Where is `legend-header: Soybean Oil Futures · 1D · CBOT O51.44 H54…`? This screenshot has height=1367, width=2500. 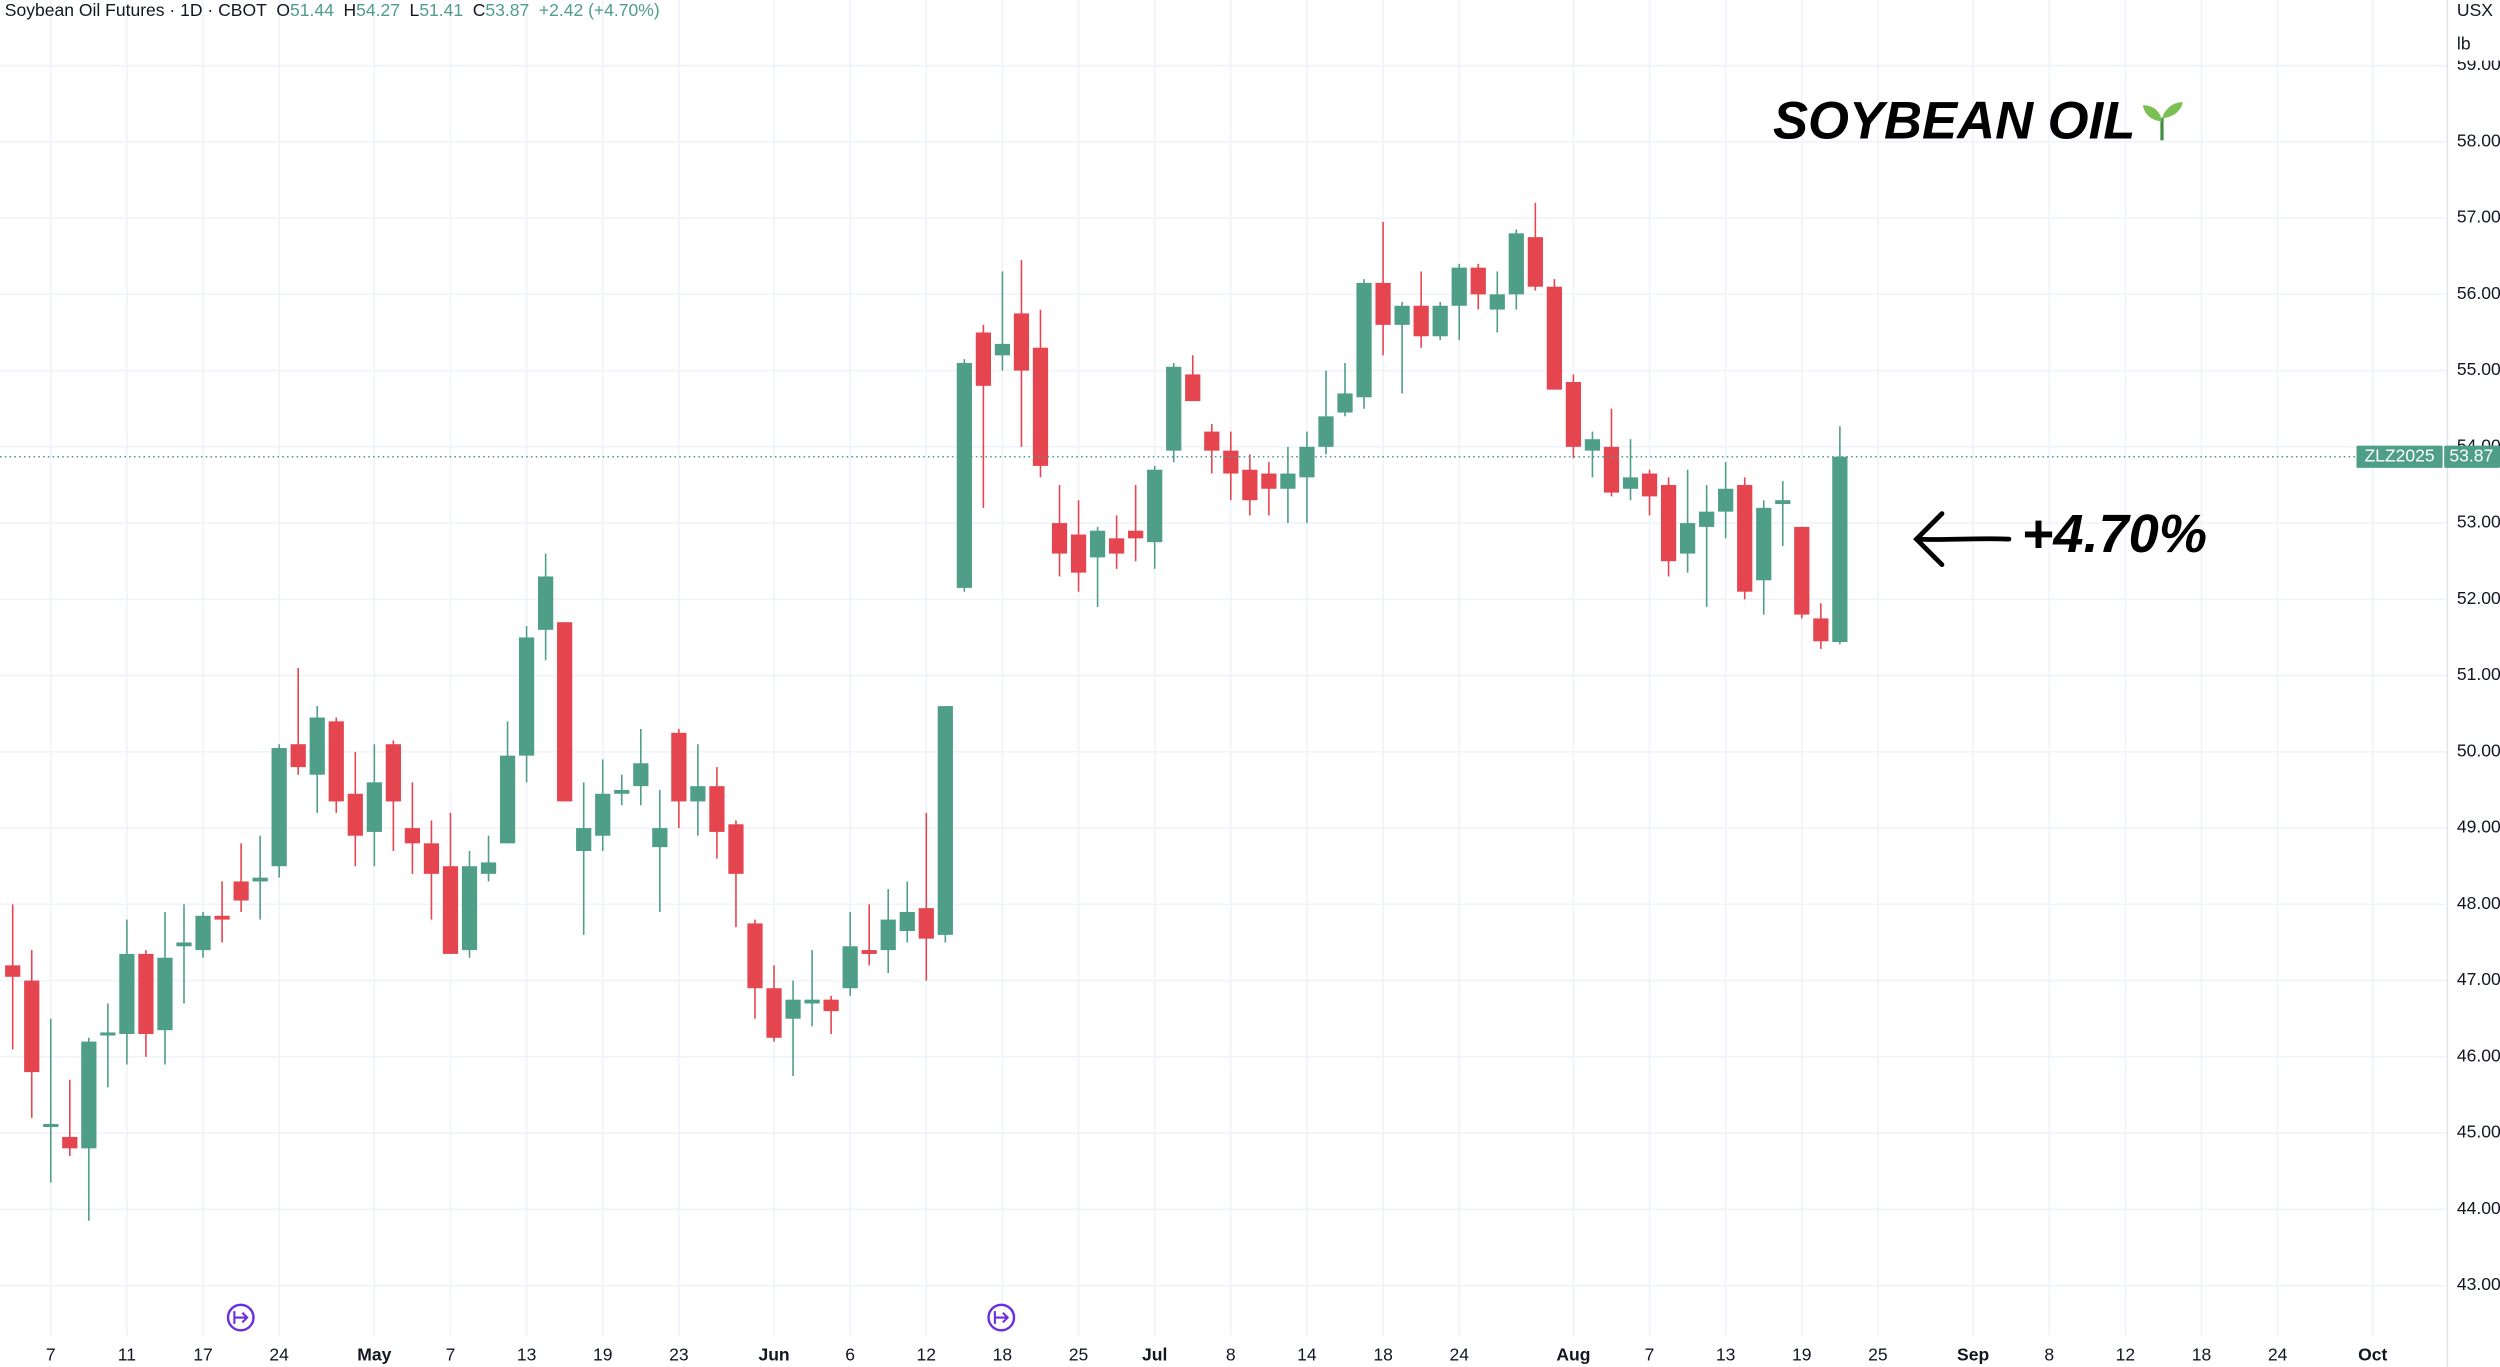 legend-header: Soybean Oil Futures · 1D · CBOT O51.44 H54… is located at coordinates (332, 10).